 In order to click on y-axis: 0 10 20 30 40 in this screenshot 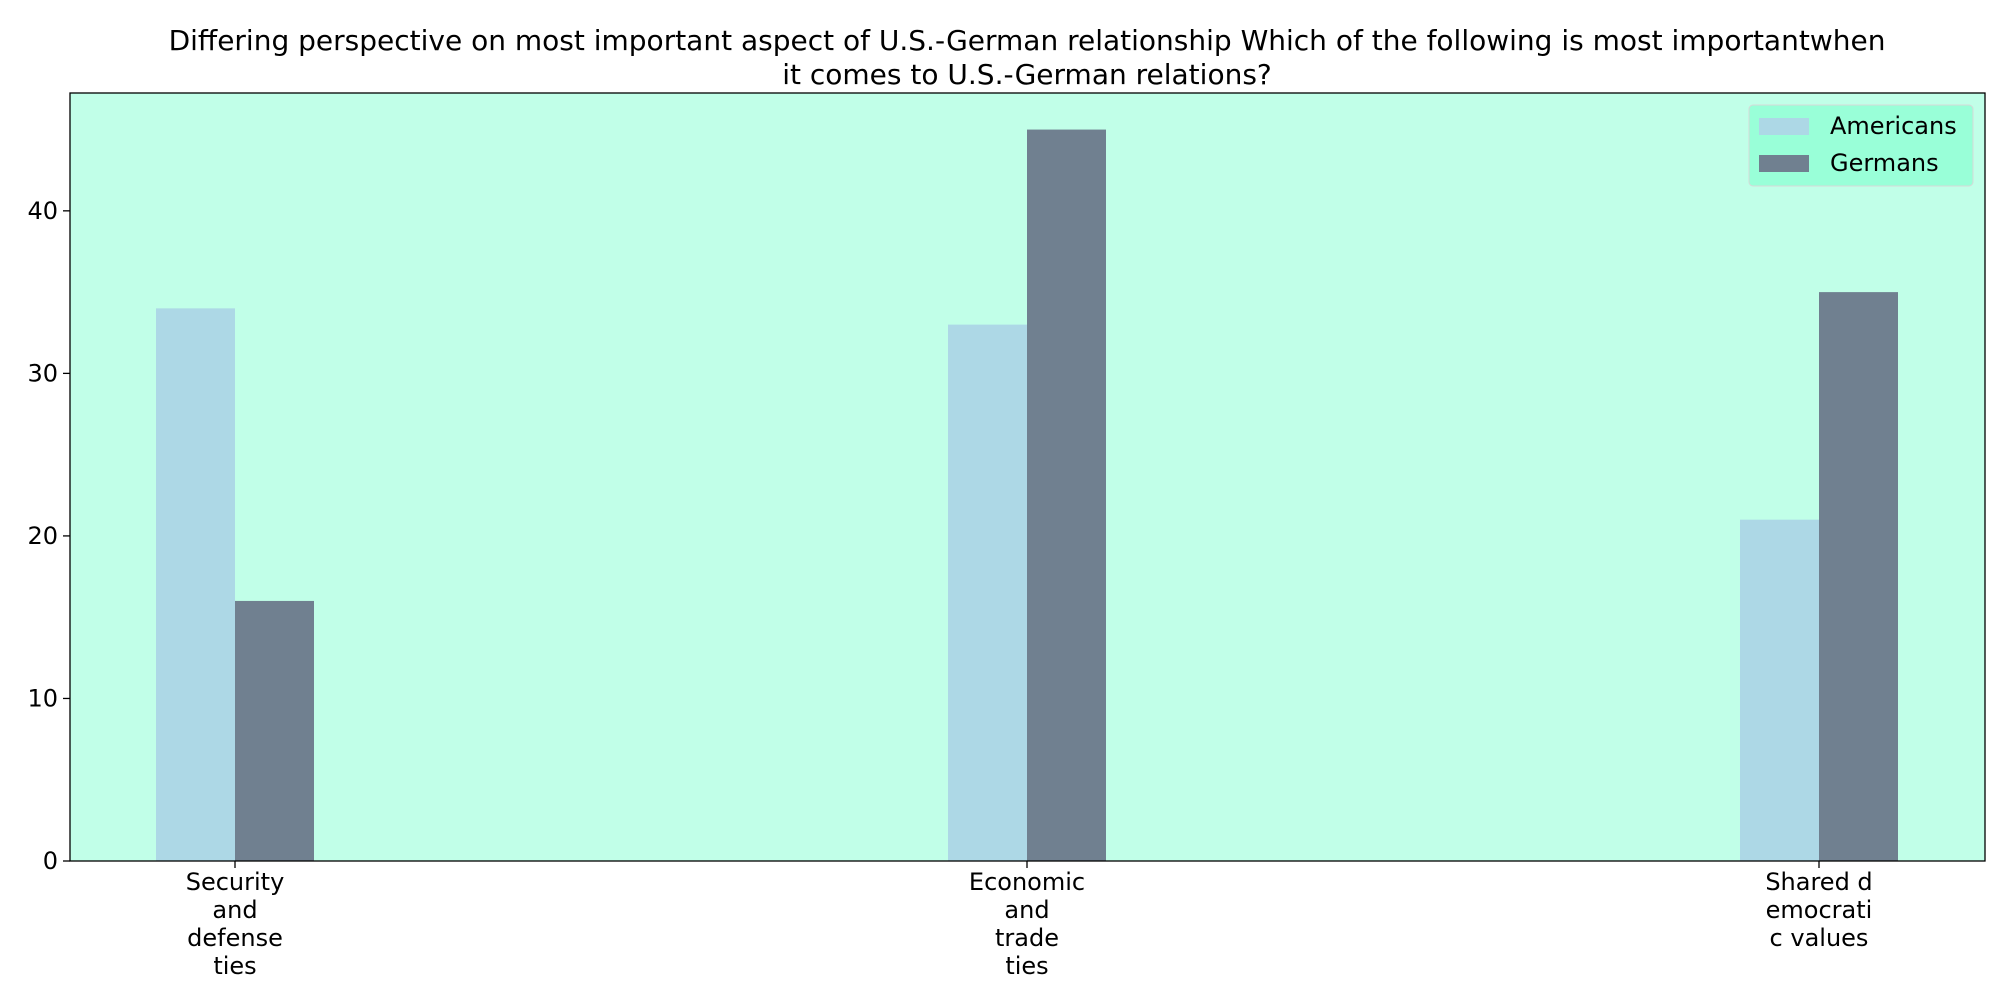, I will do `click(48, 536)`.